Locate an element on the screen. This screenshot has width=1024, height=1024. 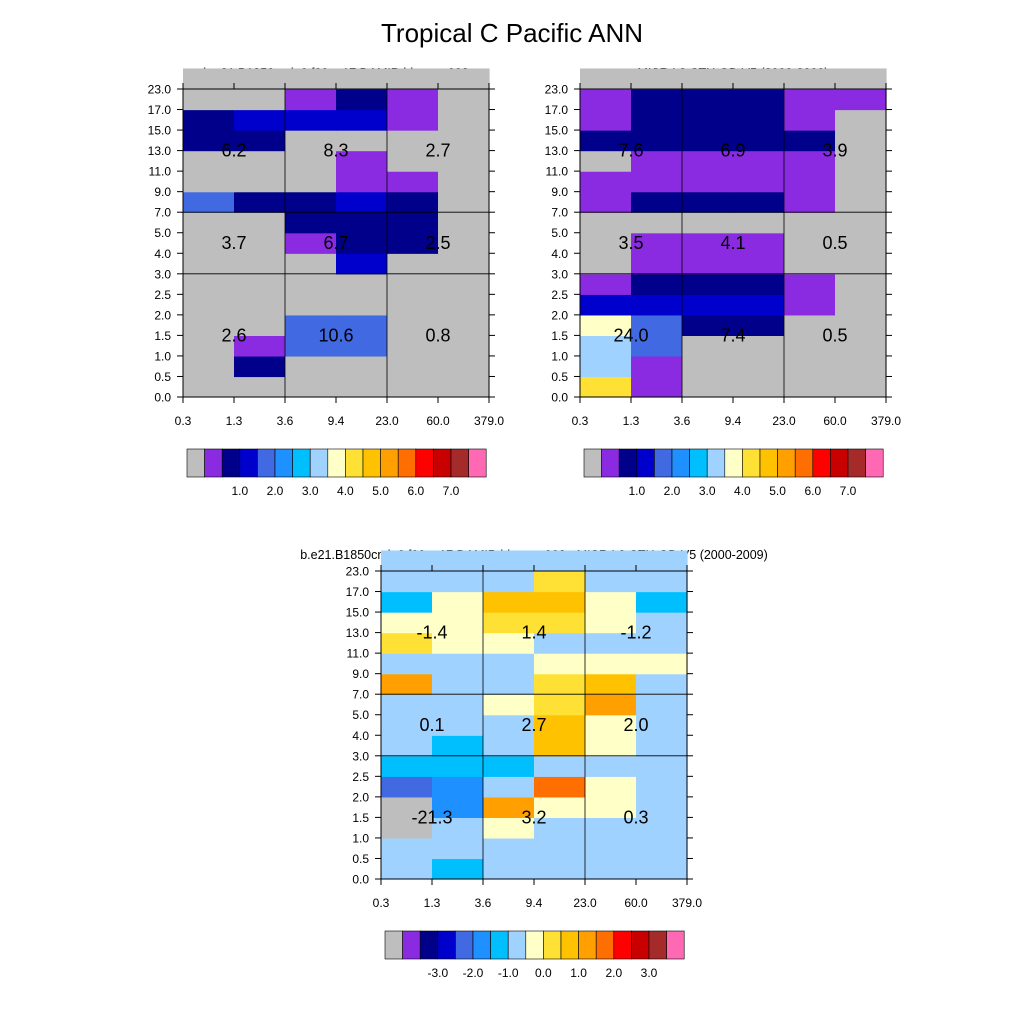
y-tick-label: 15.0 is located at coordinates (557, 131).